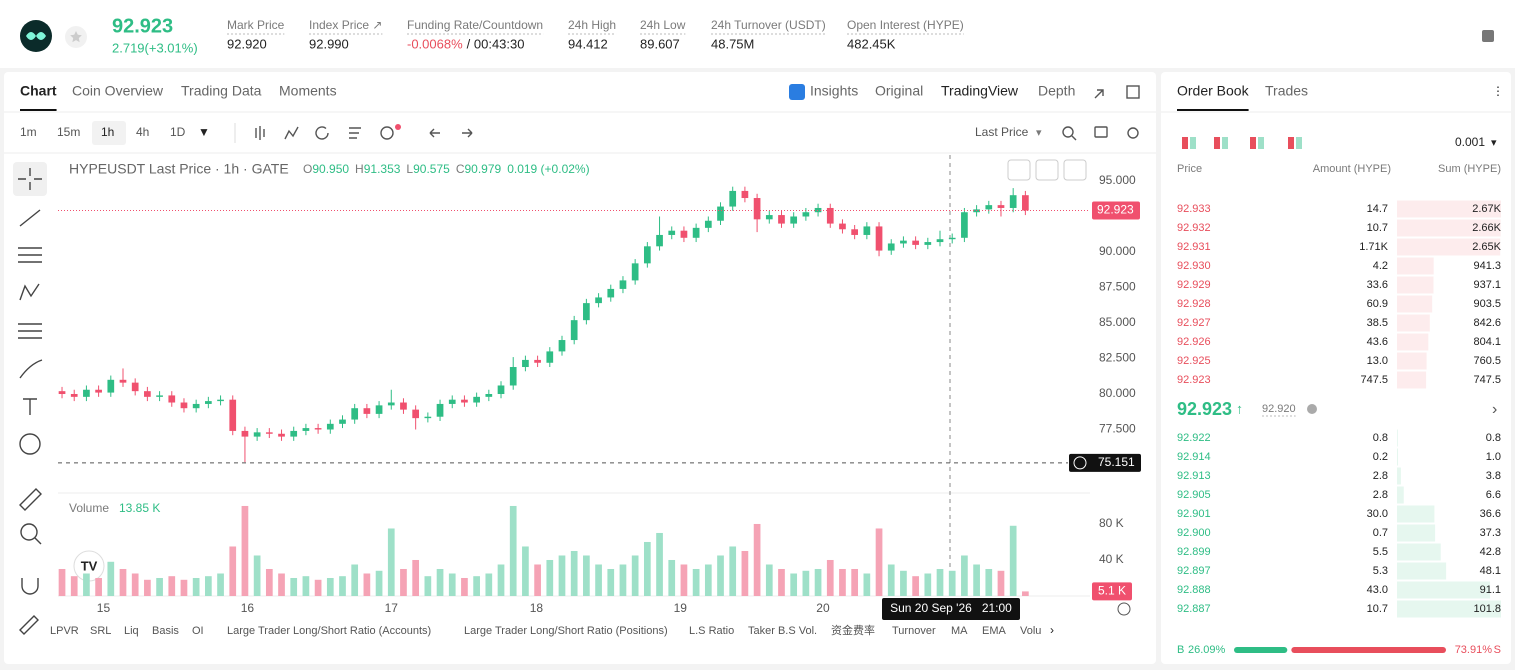  What do you see at coordinates (1213, 91) in the screenshot?
I see `ob-tab: Order Book` at bounding box center [1213, 91].